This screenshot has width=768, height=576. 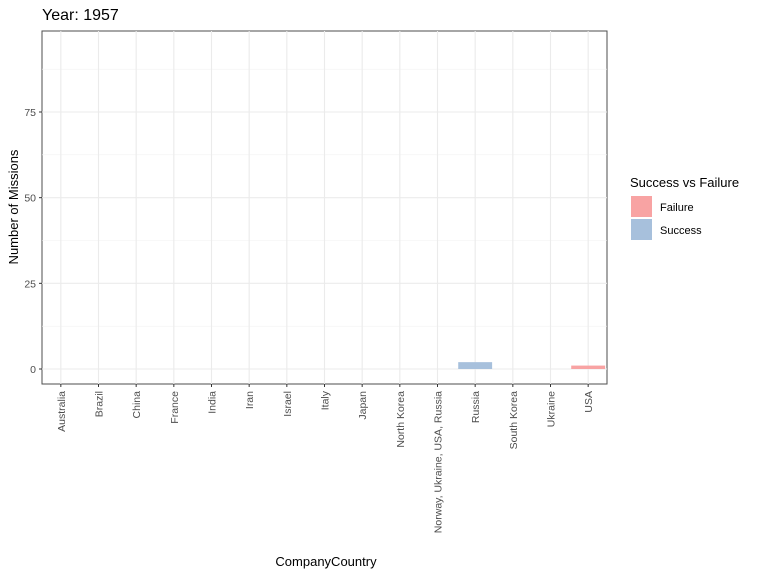 I want to click on x-tick-label: Australia, so click(x=62, y=411).